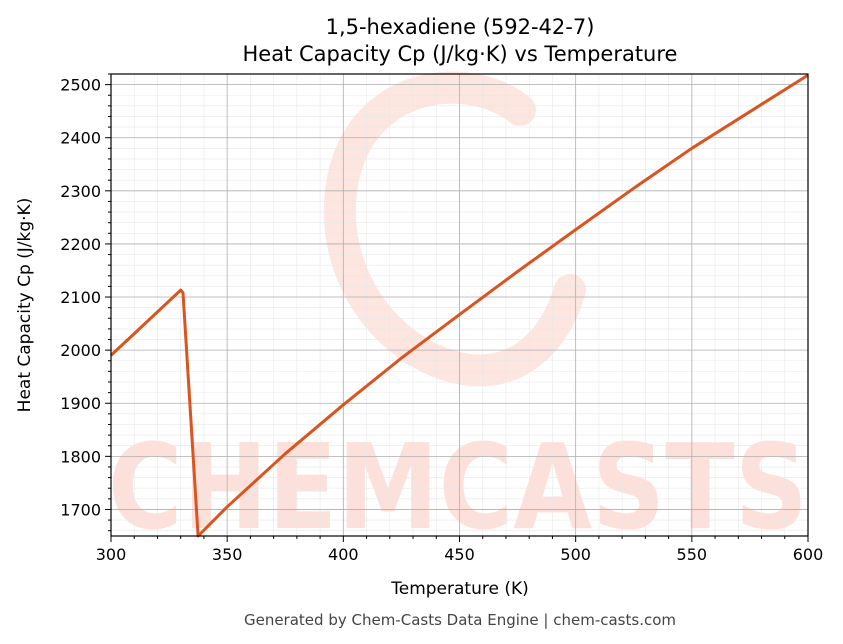 The image size is (843, 644). Describe the element at coordinates (25, 305) in the screenshot. I see `y-axis-label: Heat Capacity Cp (J/kg·K)` at that location.